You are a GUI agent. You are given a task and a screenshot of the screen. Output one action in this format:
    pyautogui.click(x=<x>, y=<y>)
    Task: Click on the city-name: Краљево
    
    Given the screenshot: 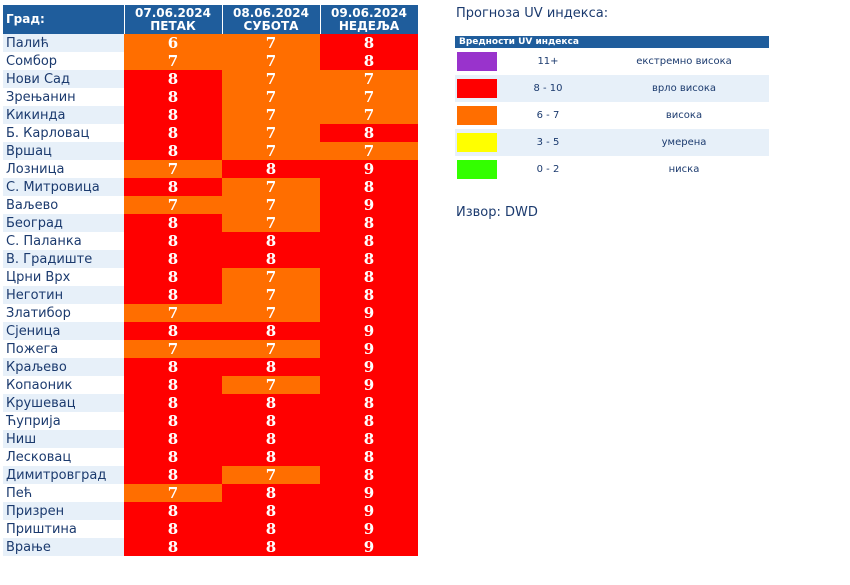 What is the action you would take?
    pyautogui.click(x=63, y=367)
    